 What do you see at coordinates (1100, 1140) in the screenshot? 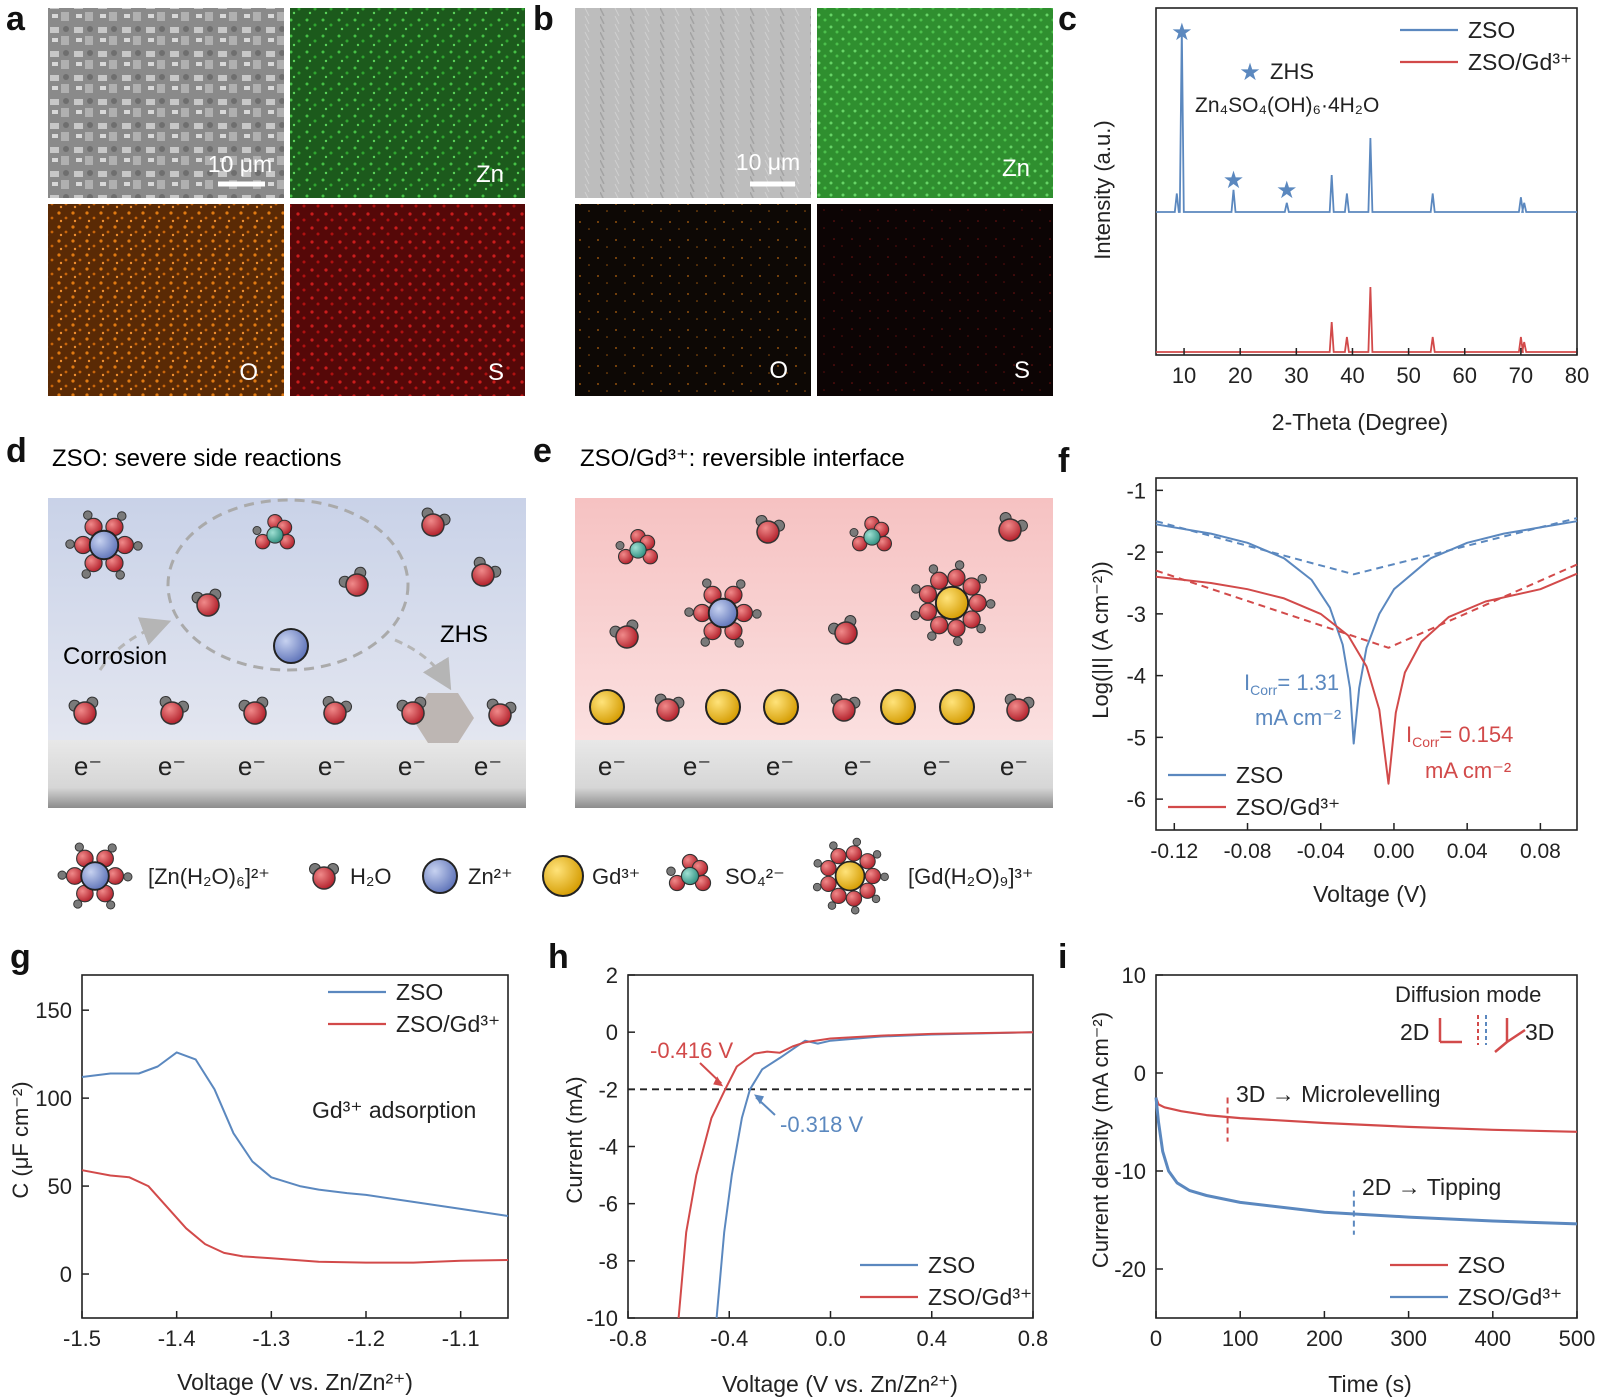
I see `y-axis-label: Current density (mA cm⁻²)` at bounding box center [1100, 1140].